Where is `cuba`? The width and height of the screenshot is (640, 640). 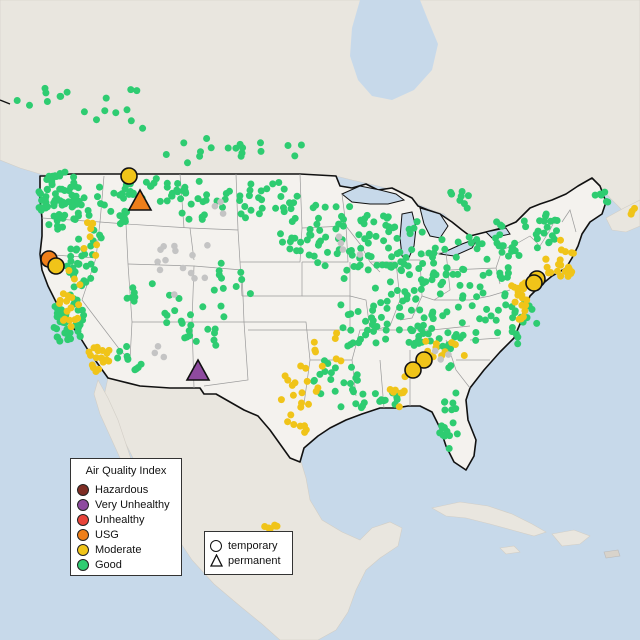
cuba is located at coordinates (489, 519).